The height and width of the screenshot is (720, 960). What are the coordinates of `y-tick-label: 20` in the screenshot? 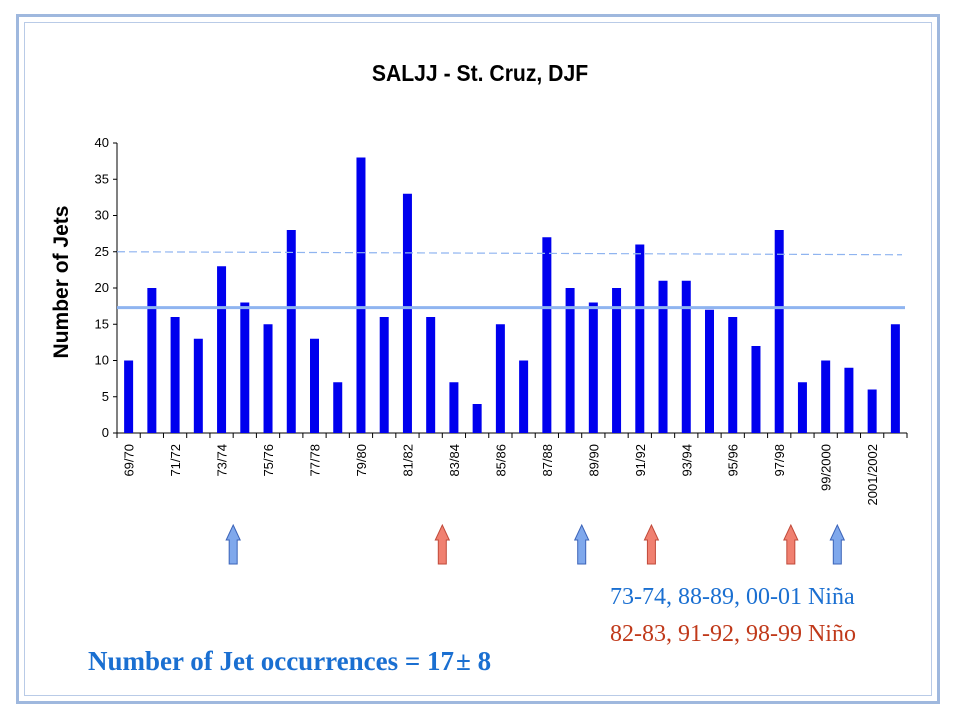 It's located at (102, 287).